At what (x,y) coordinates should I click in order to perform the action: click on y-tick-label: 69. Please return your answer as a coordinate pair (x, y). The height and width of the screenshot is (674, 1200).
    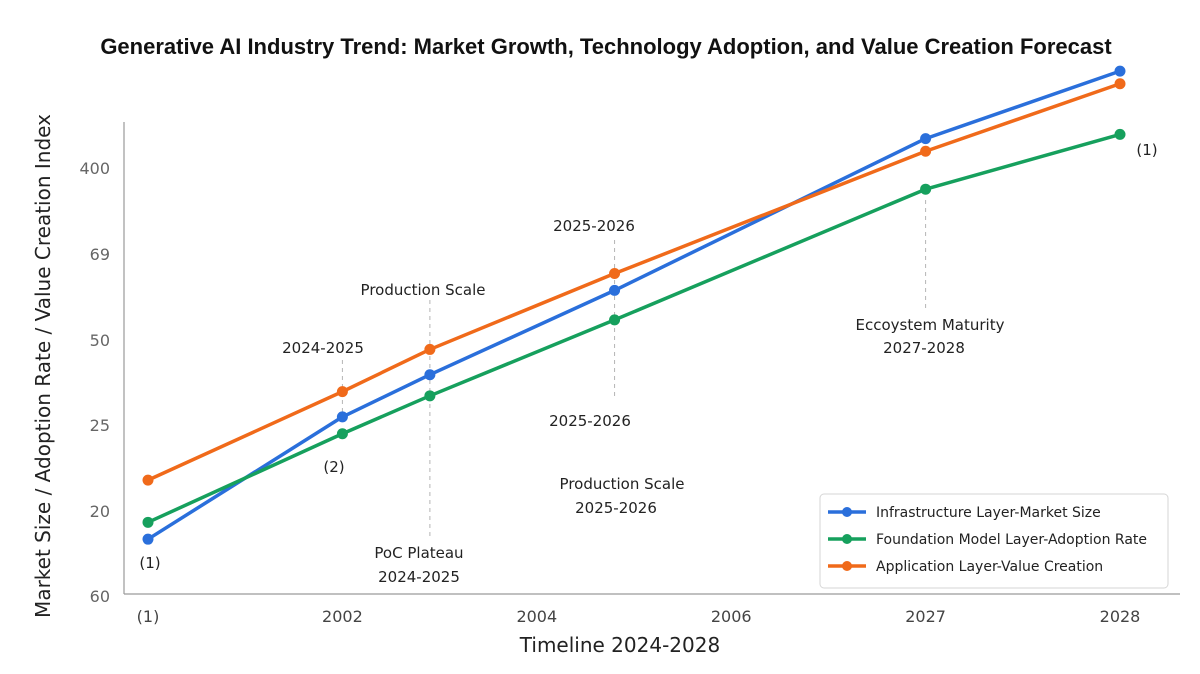
    Looking at the image, I should click on (100, 254).